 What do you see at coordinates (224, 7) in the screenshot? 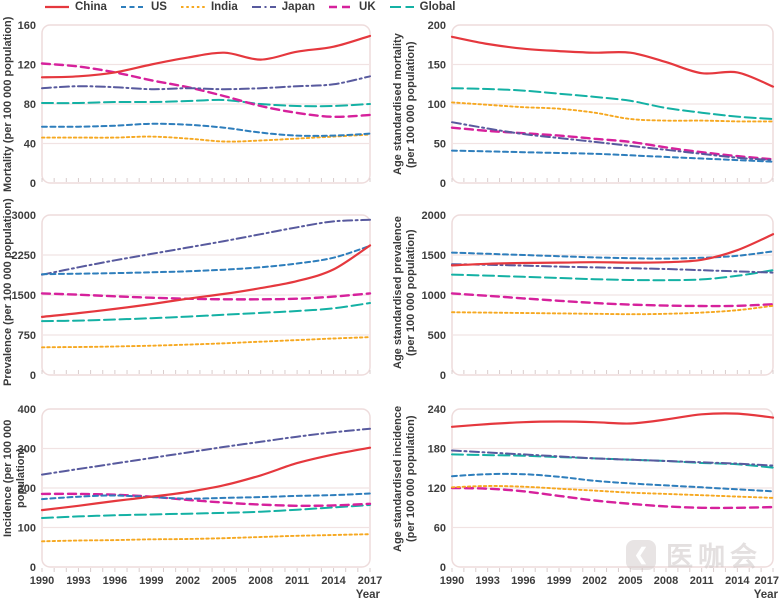
I see `legend-label: India` at bounding box center [224, 7].